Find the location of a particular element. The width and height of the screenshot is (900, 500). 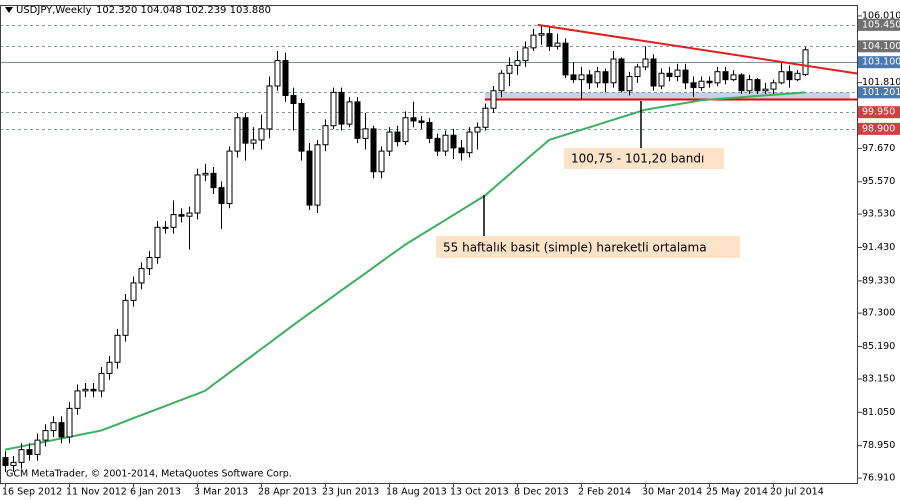

y-tick-label: 89.330 is located at coordinates (878, 280).